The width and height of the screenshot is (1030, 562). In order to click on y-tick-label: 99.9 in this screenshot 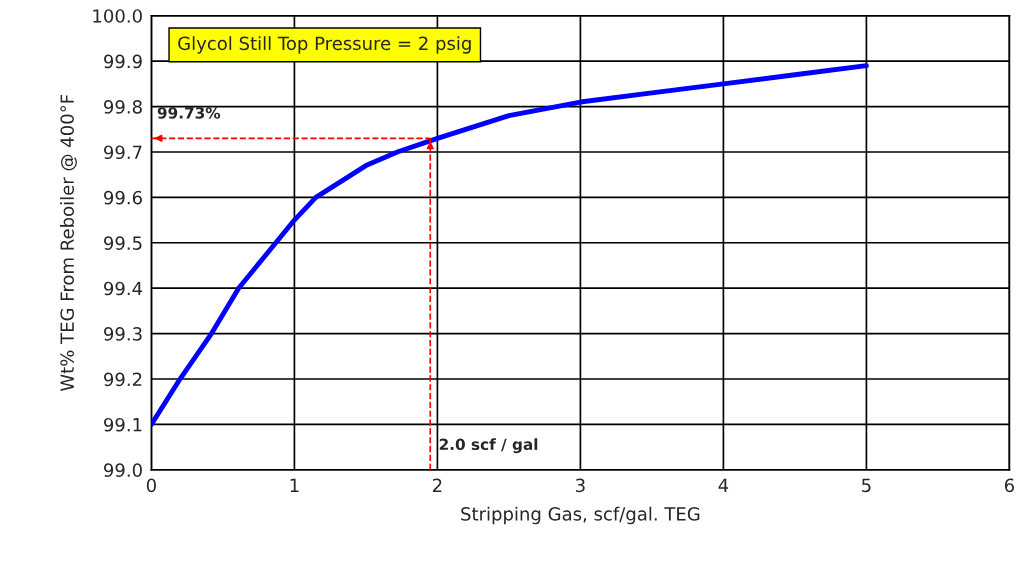, I will do `click(123, 61)`.